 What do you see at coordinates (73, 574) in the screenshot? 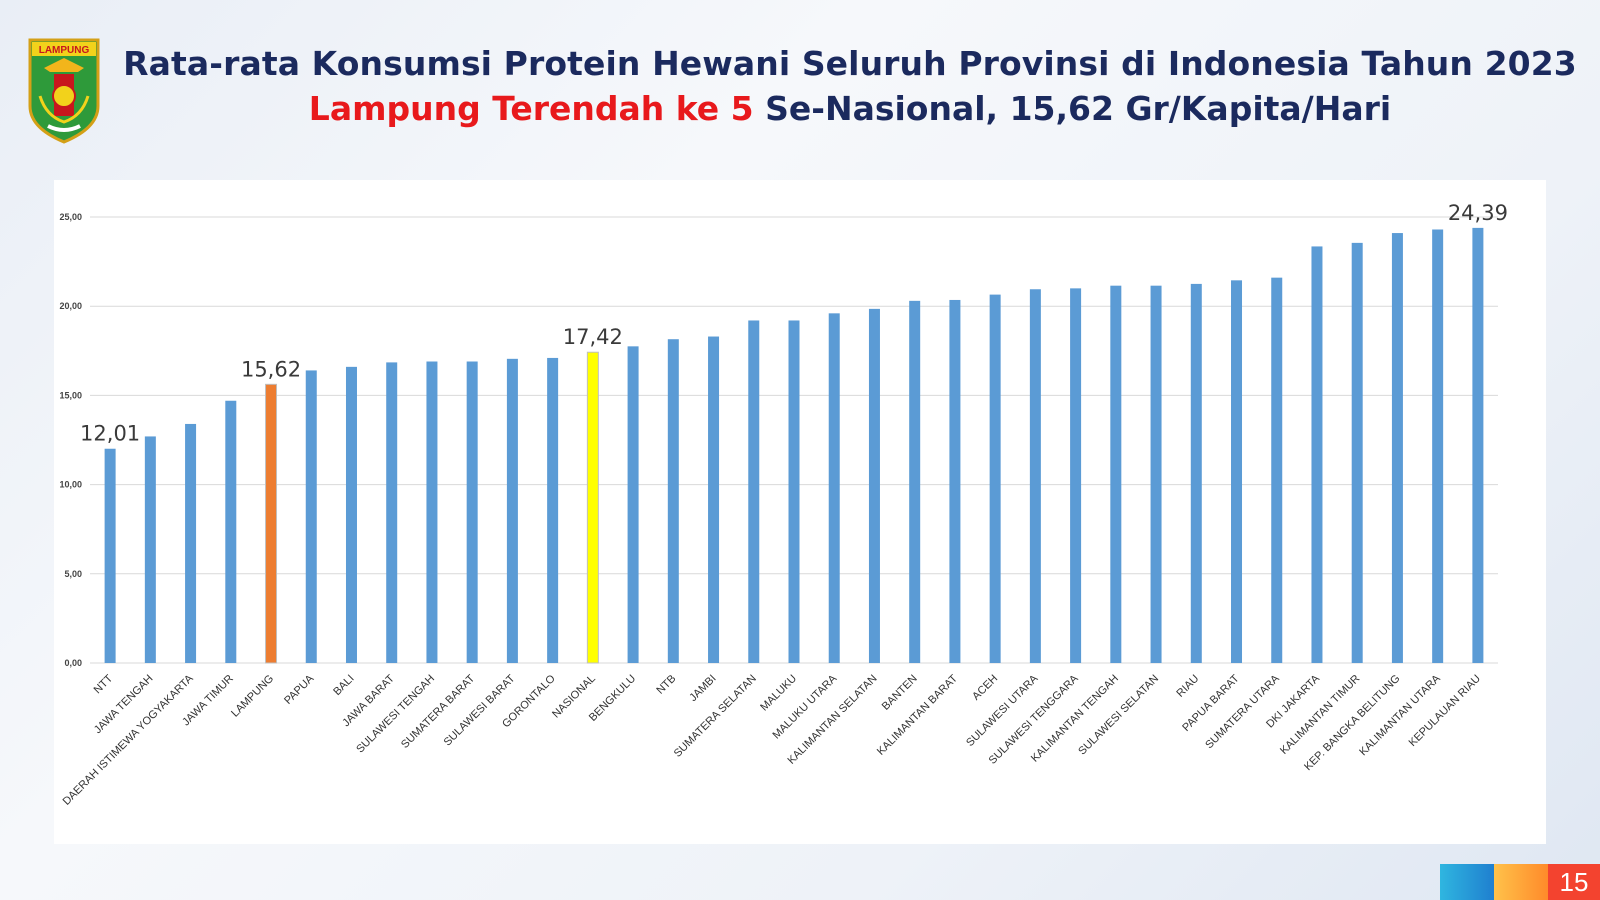
I see `y-tick-label: 5,00` at bounding box center [73, 574].